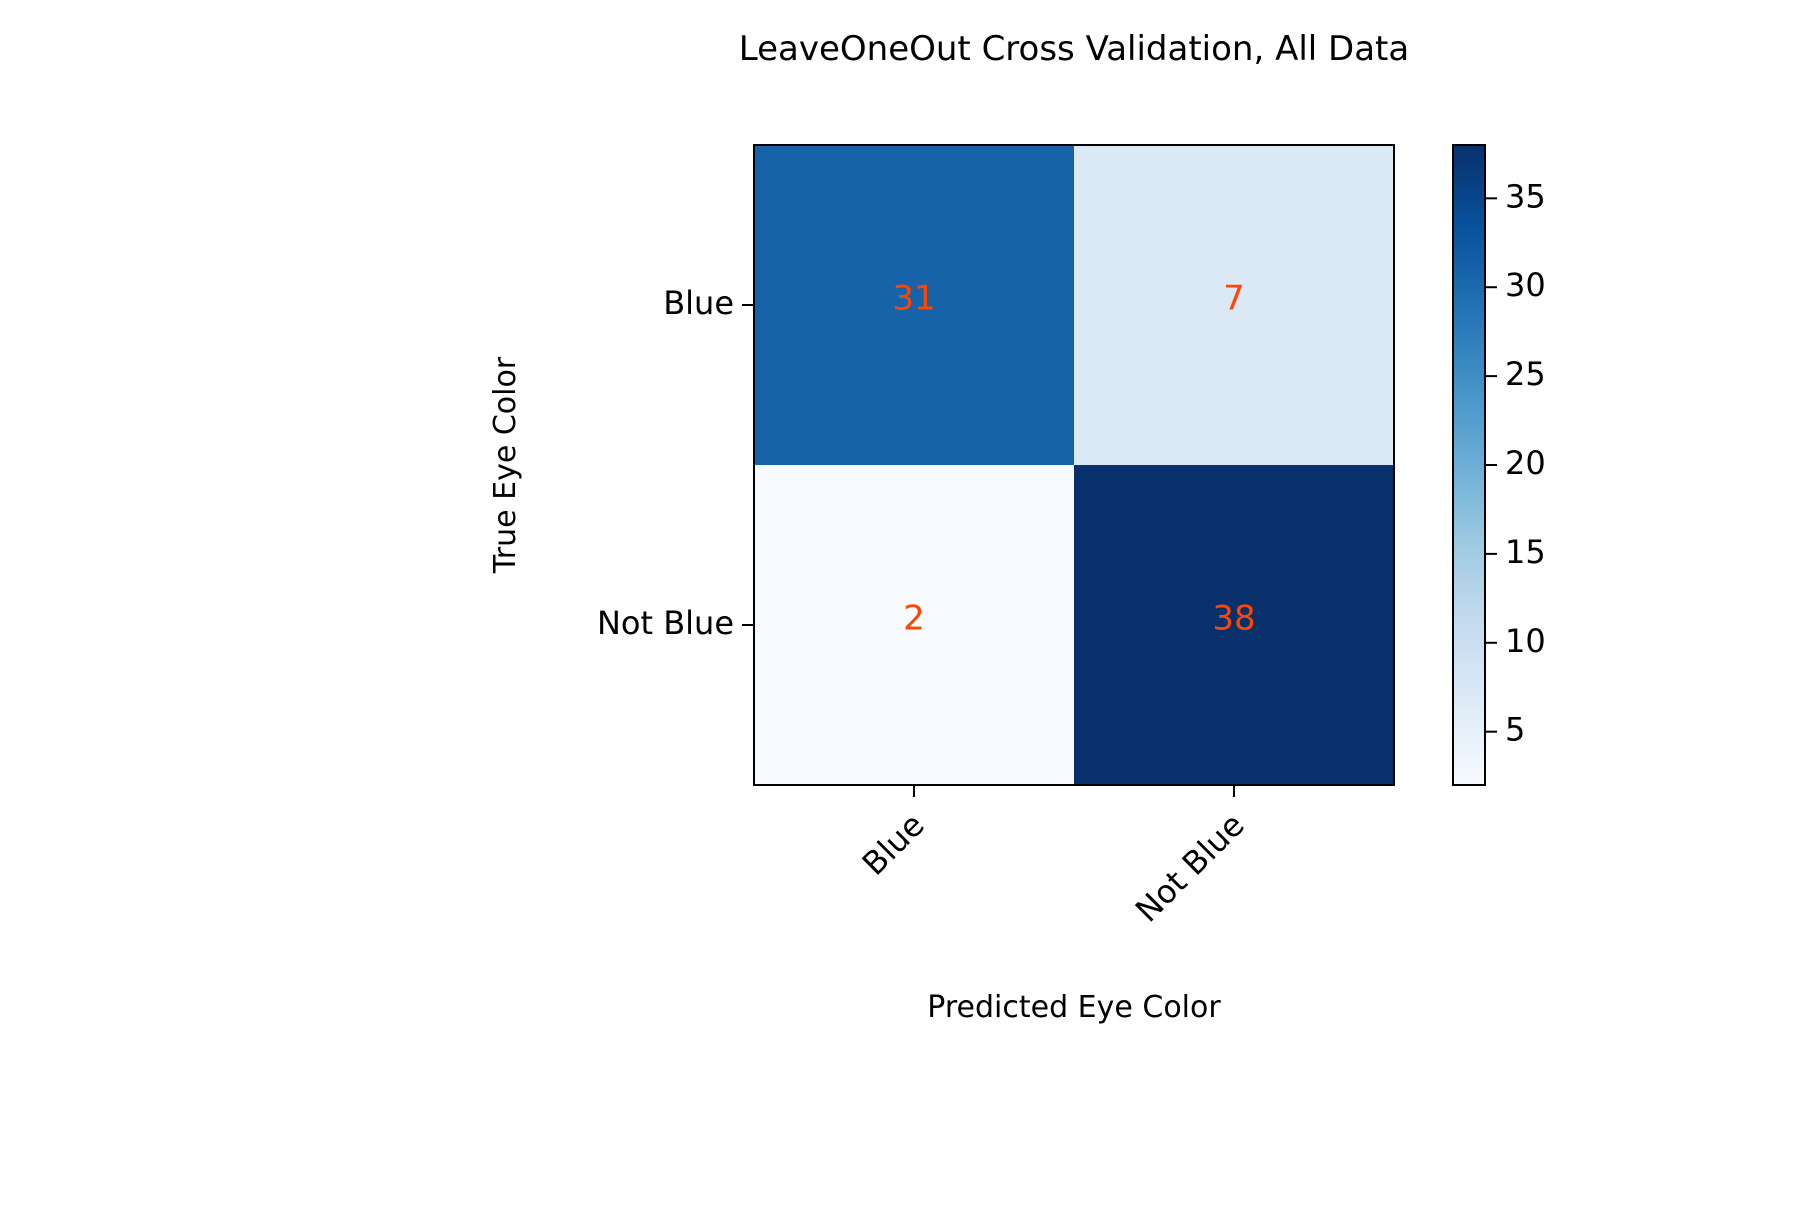 Image resolution: width=1800 pixels, height=1205 pixels. What do you see at coordinates (1190, 868) in the screenshot?
I see `x-tick-label: Not Blue` at bounding box center [1190, 868].